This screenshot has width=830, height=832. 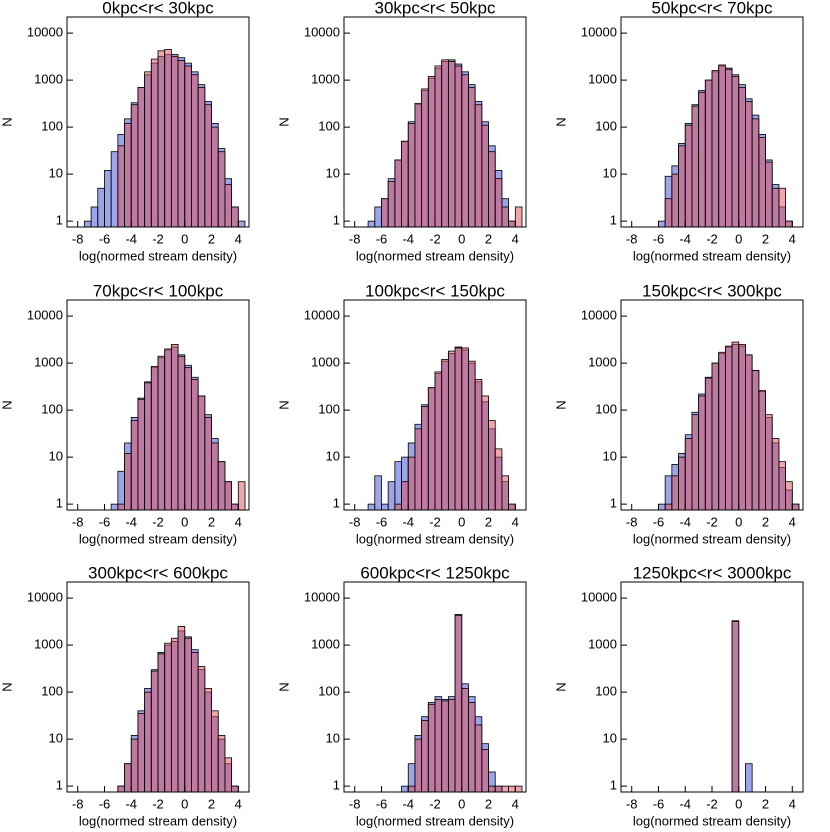 I want to click on chart-title: 150kpc<r< 300kpc, so click(x=712, y=290).